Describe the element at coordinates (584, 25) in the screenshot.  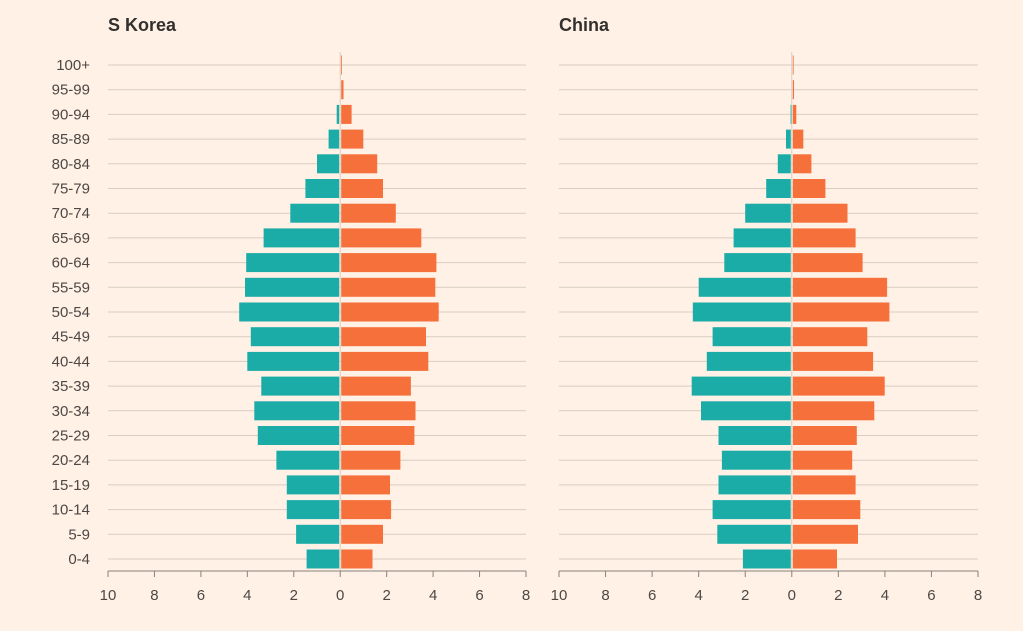
I see `china-title: China` at that location.